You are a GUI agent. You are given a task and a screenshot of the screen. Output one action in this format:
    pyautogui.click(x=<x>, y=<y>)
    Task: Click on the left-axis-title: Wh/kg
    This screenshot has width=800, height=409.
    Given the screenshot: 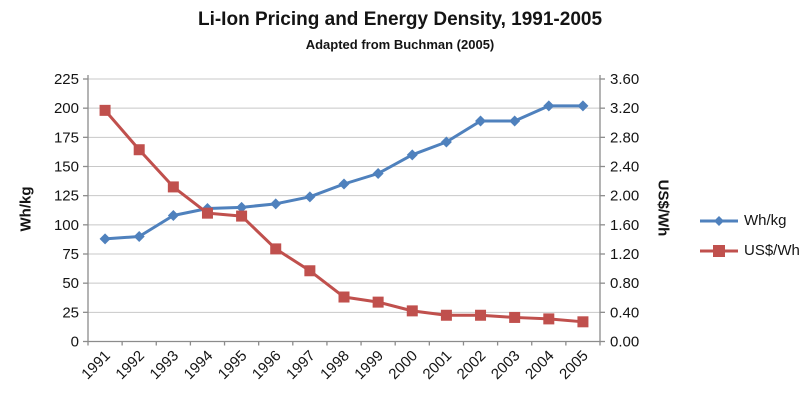 What is the action you would take?
    pyautogui.click(x=26, y=209)
    